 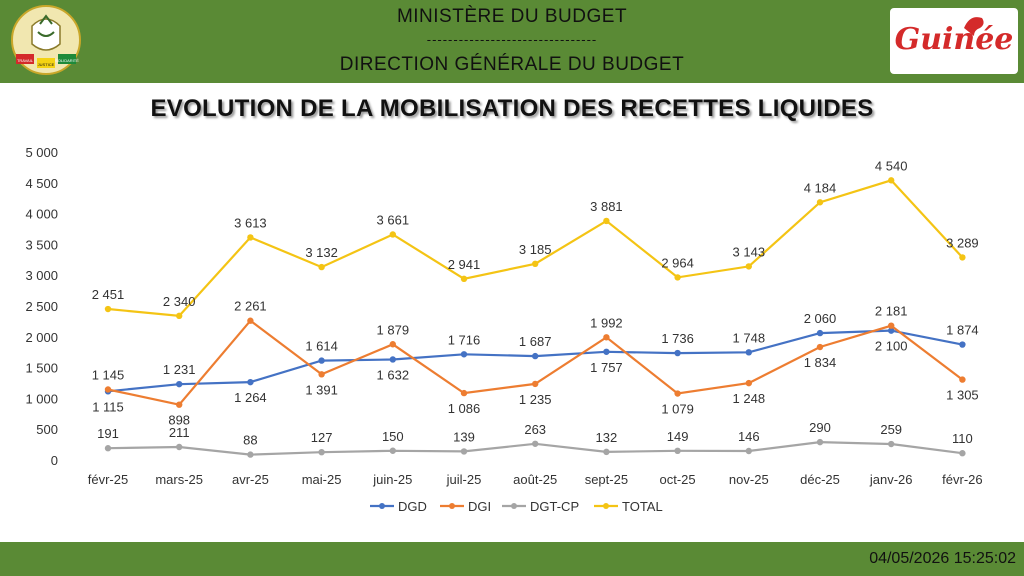 What do you see at coordinates (41, 275) in the screenshot?
I see `y-tick-label: 3 000` at bounding box center [41, 275].